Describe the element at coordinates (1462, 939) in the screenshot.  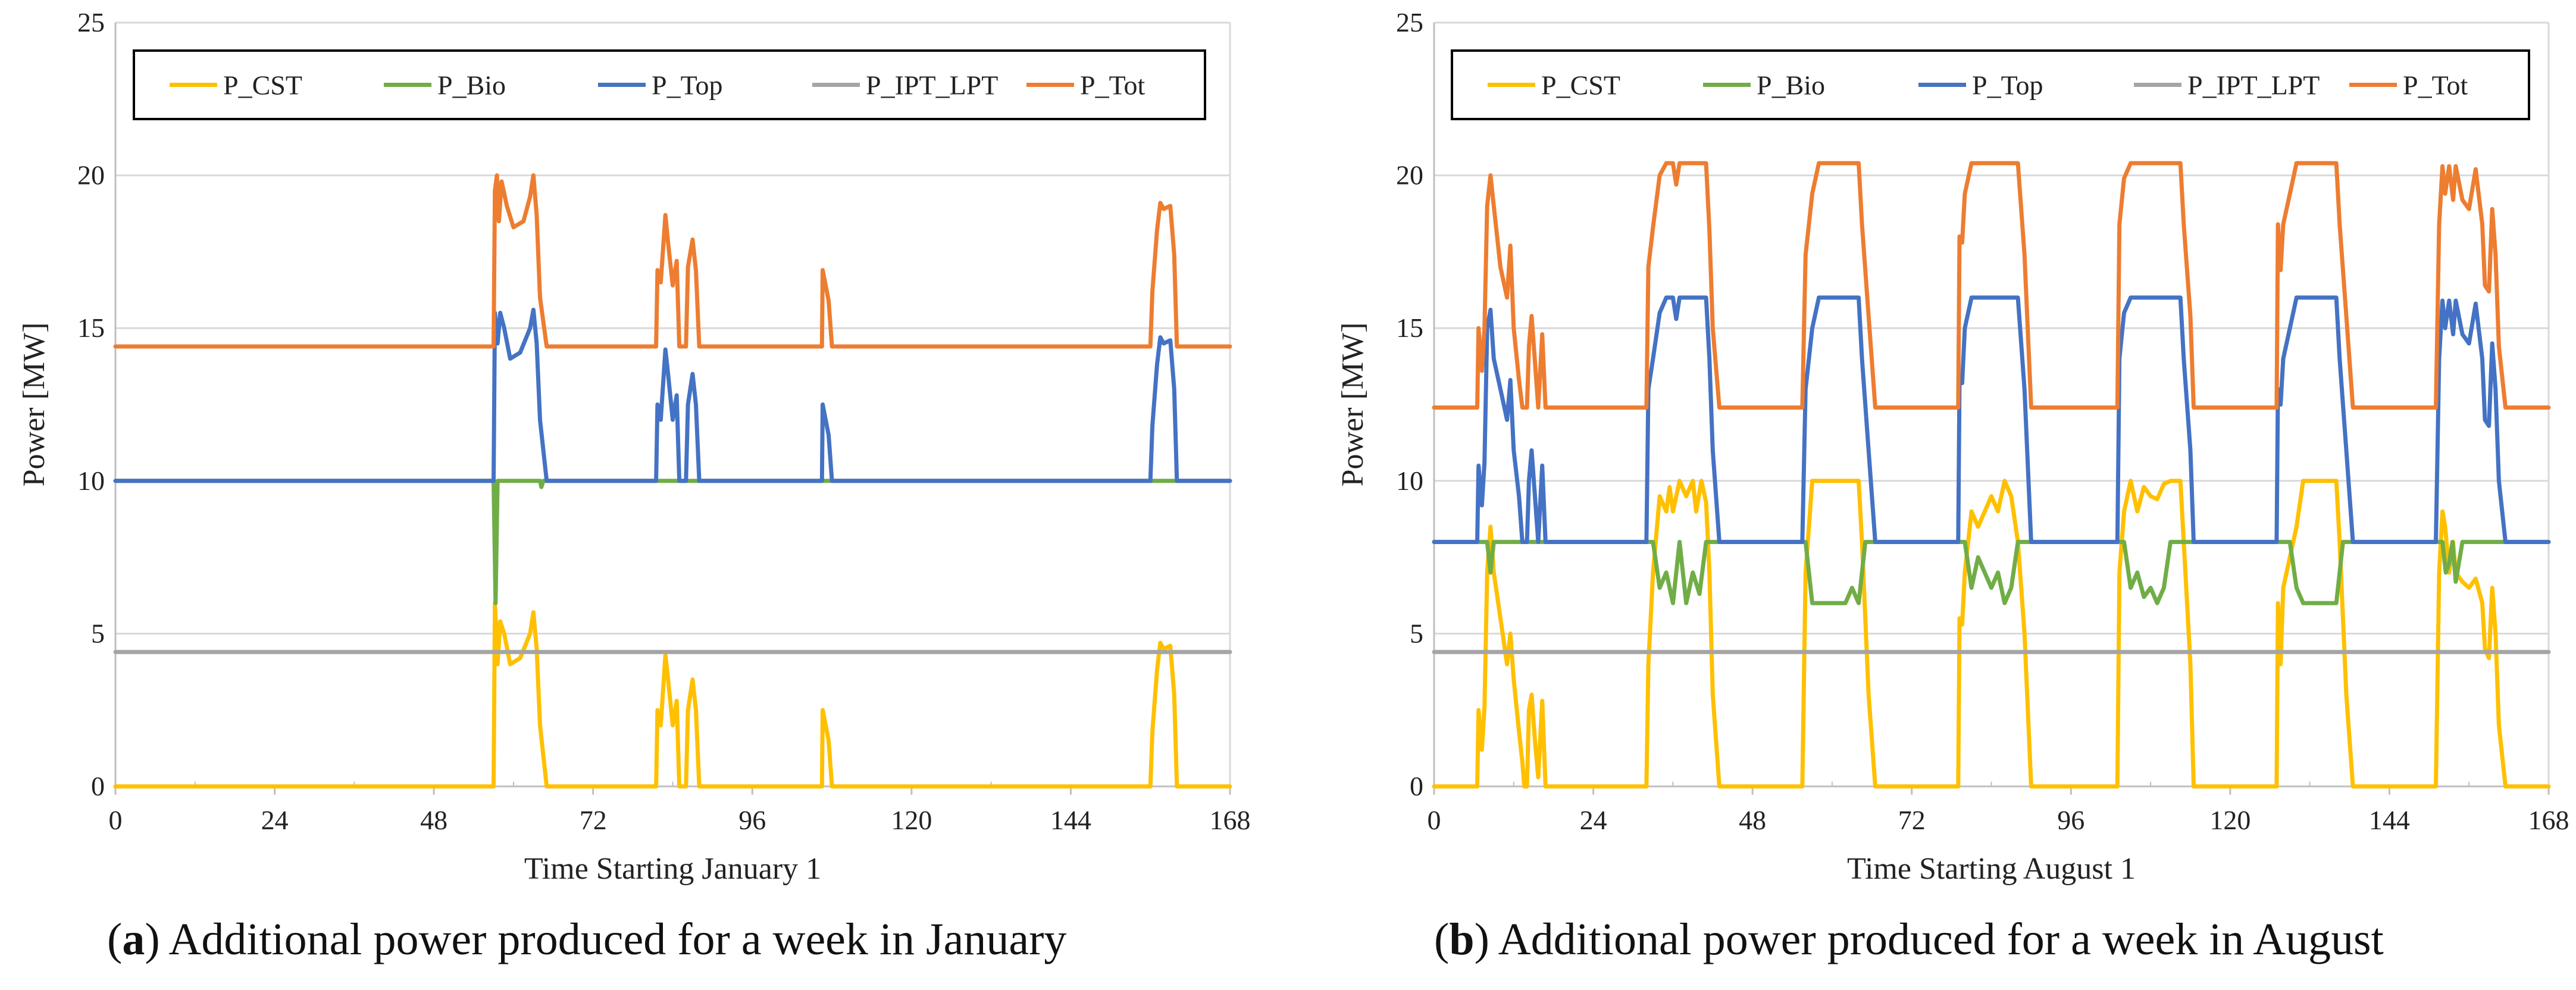
I see `caption-letter: b` at that location.